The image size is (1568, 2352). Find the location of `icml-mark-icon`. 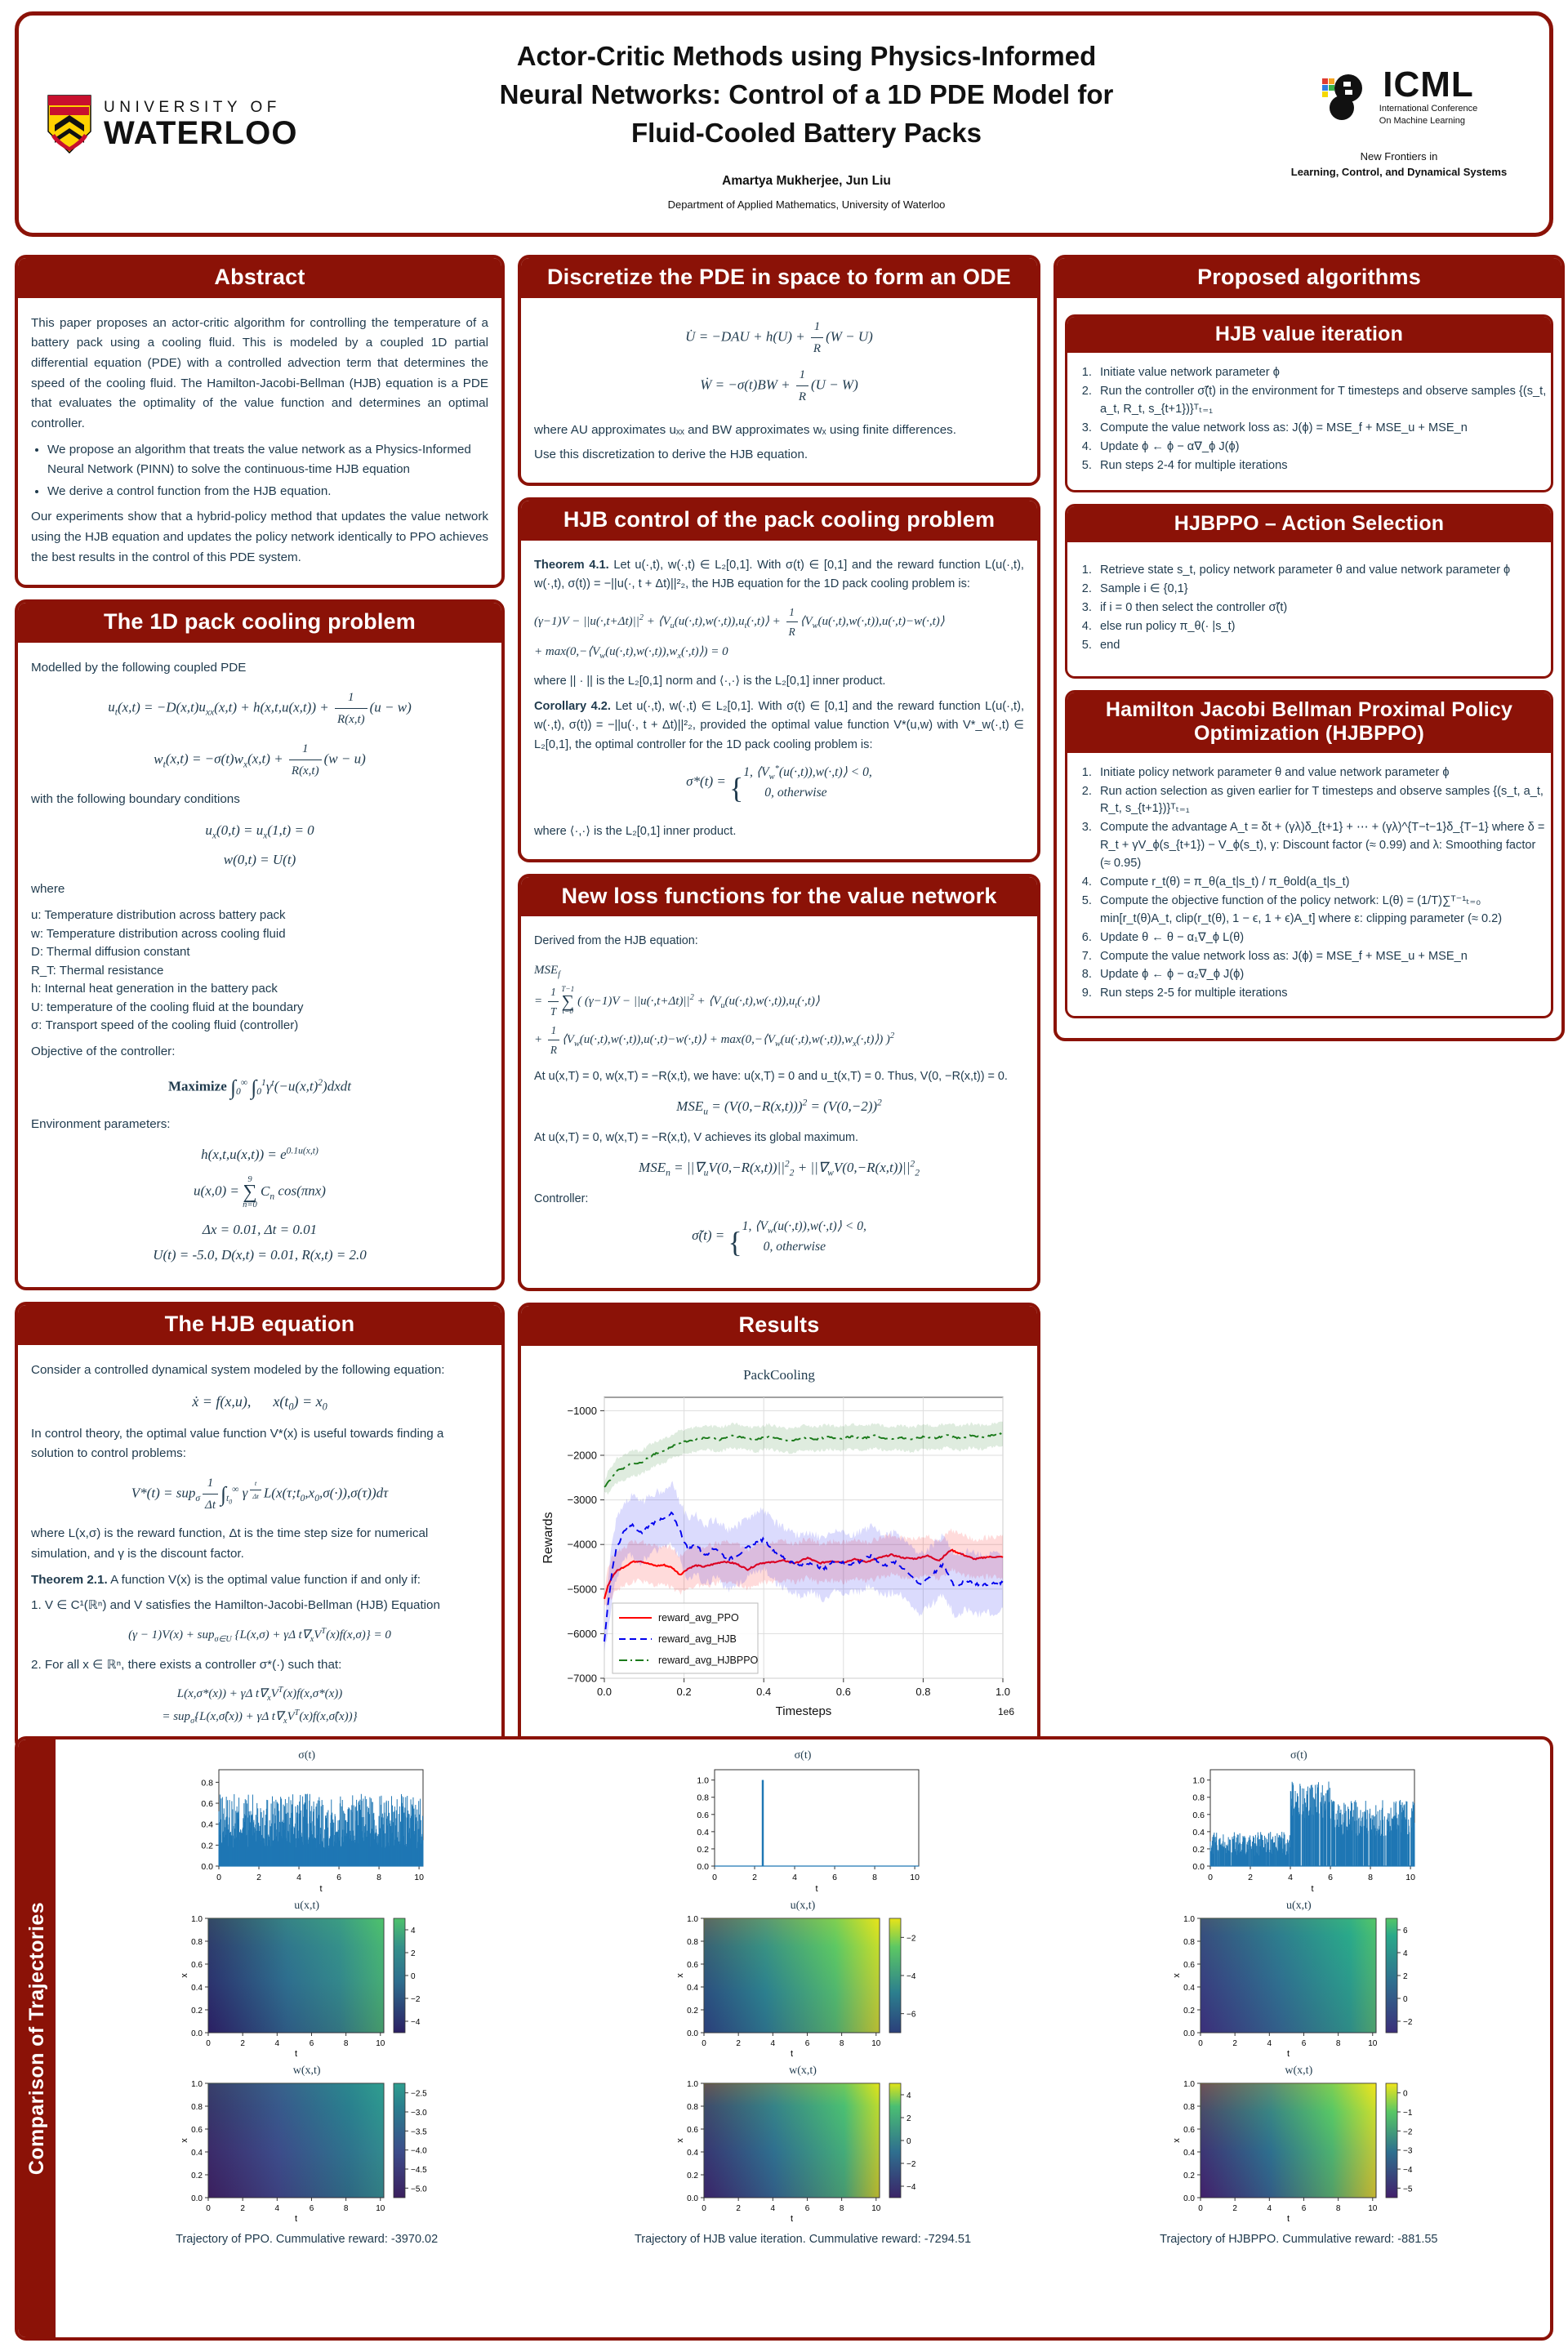

icml-mark-icon is located at coordinates (1346, 97).